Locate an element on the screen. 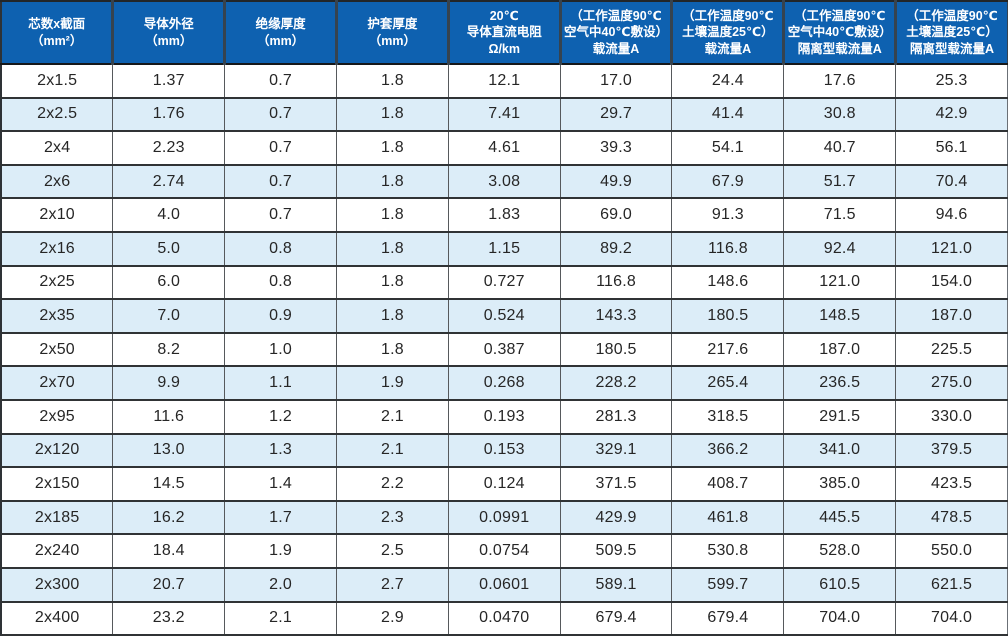 The width and height of the screenshot is (1008, 638). table-row: 2x35 7.0 0.9 1.8 0.524 143.3 180.5 148.5 187.0 is located at coordinates (504, 316).